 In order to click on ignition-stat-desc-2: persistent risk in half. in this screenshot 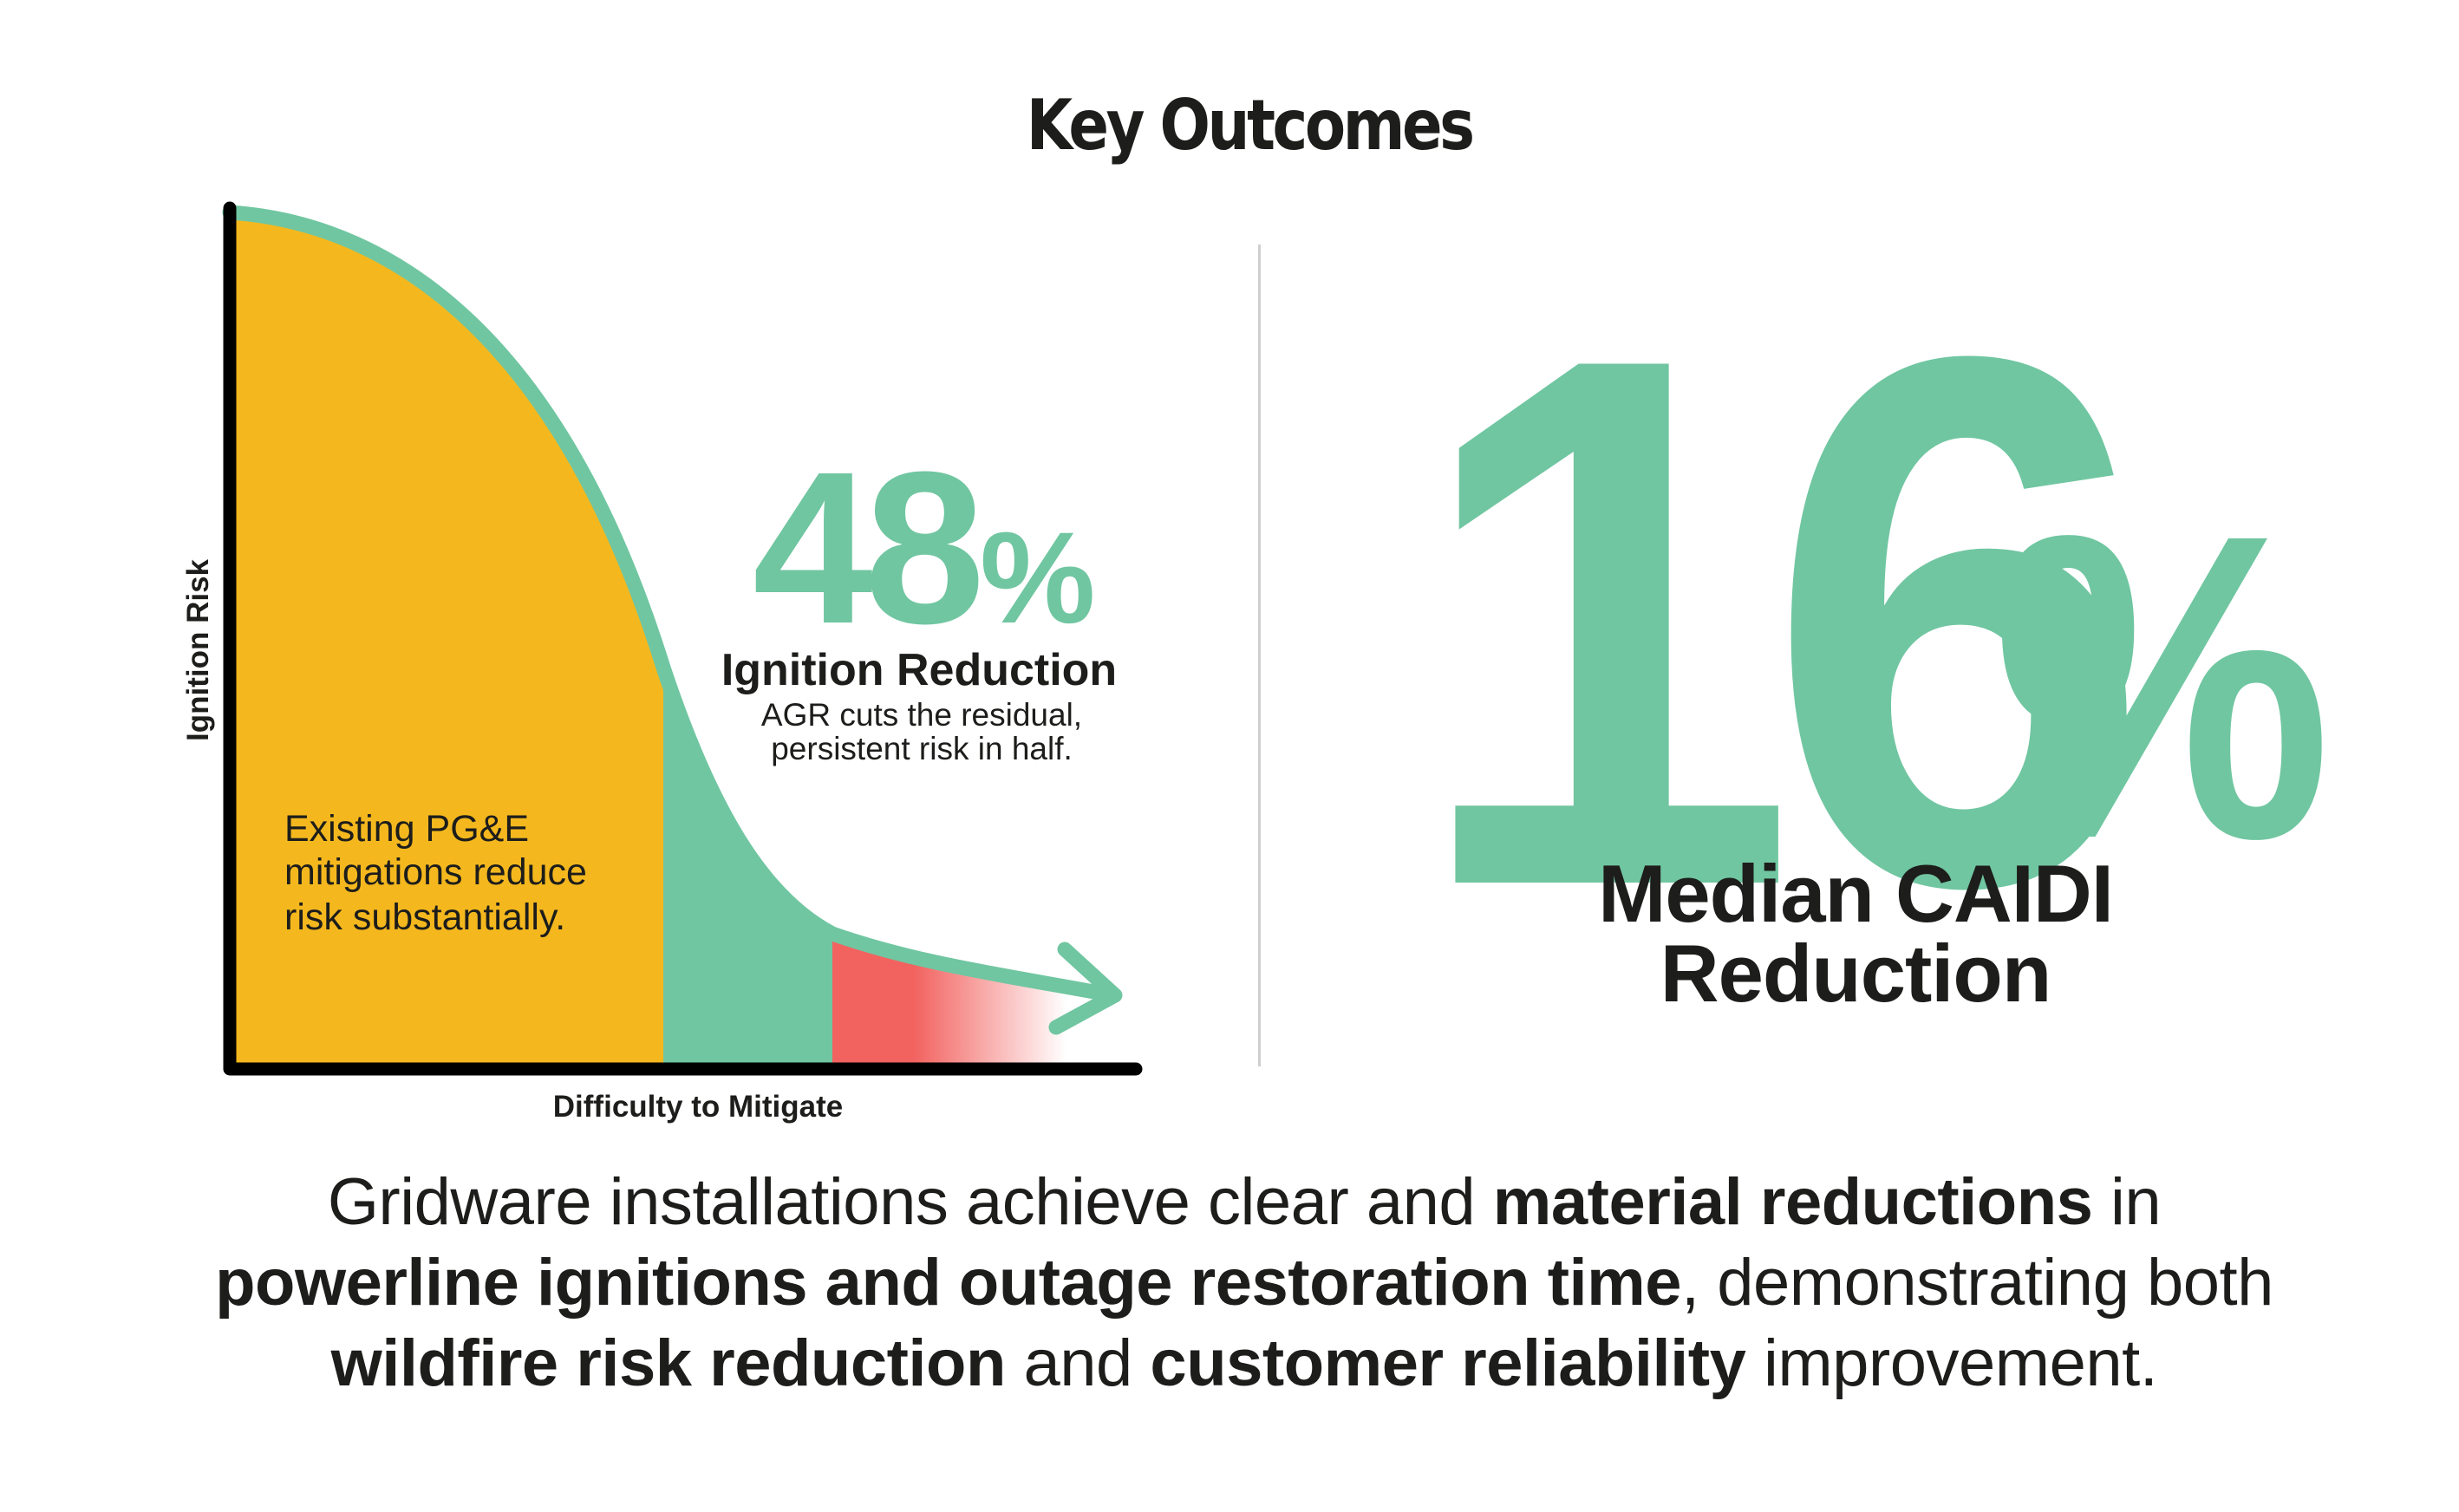, I will do `click(922, 748)`.